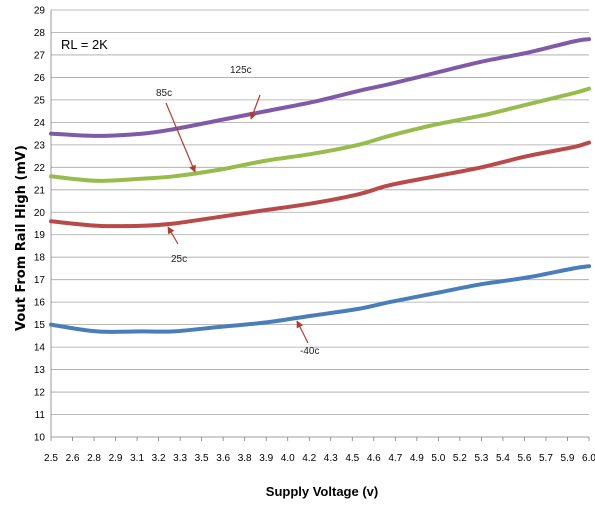  What do you see at coordinates (302, 332) in the screenshot?
I see `arrow-m40c` at bounding box center [302, 332].